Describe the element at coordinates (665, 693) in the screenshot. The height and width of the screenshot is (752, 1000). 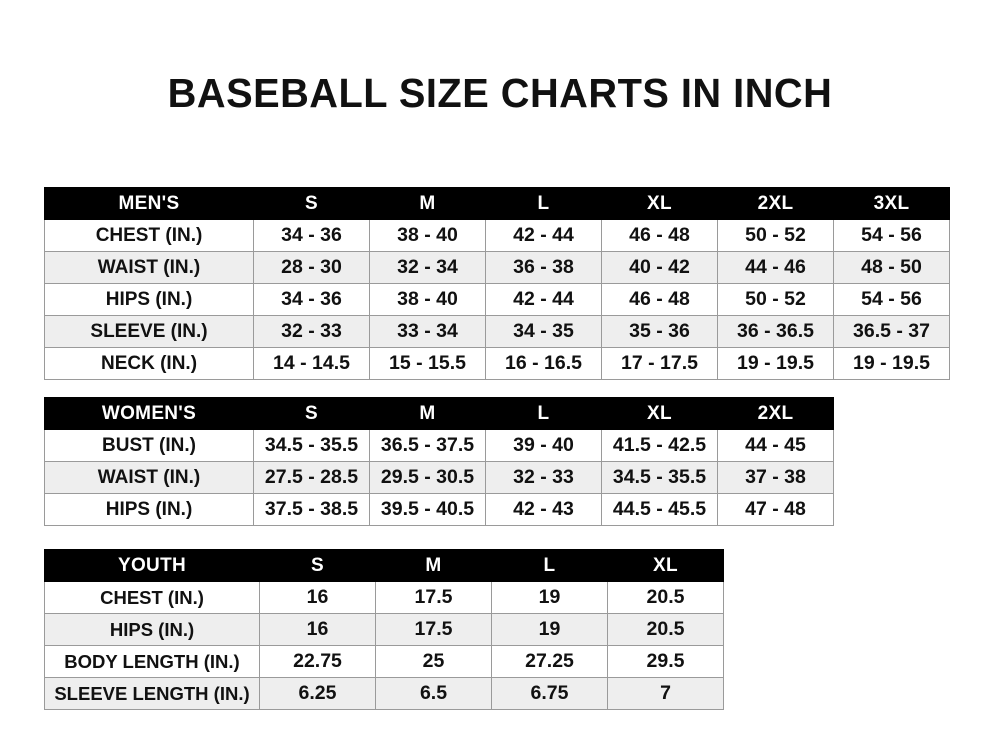
I see `cell-value: 7` at that location.